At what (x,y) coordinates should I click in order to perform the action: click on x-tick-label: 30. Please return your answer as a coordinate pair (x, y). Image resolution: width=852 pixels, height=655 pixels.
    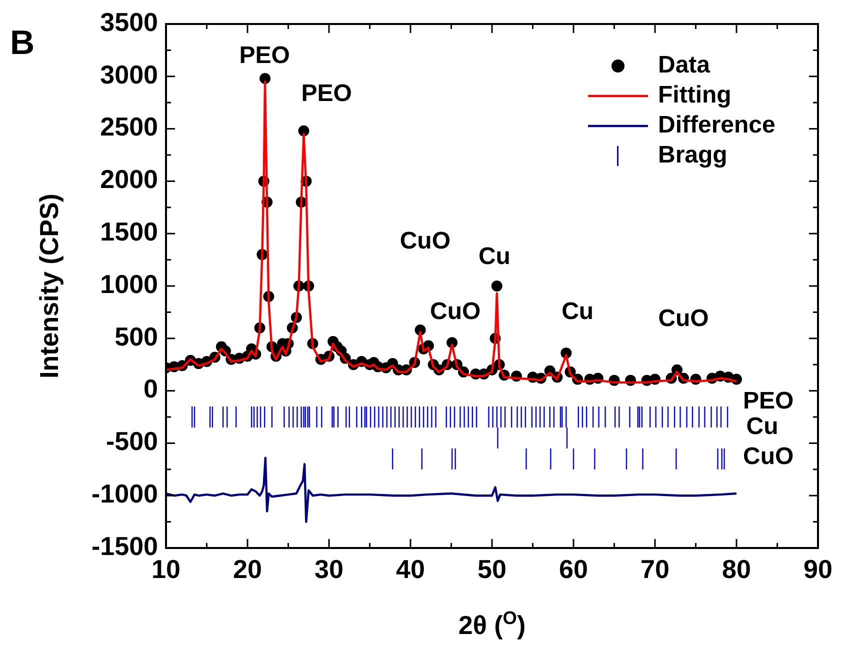
    Looking at the image, I should click on (329, 569).